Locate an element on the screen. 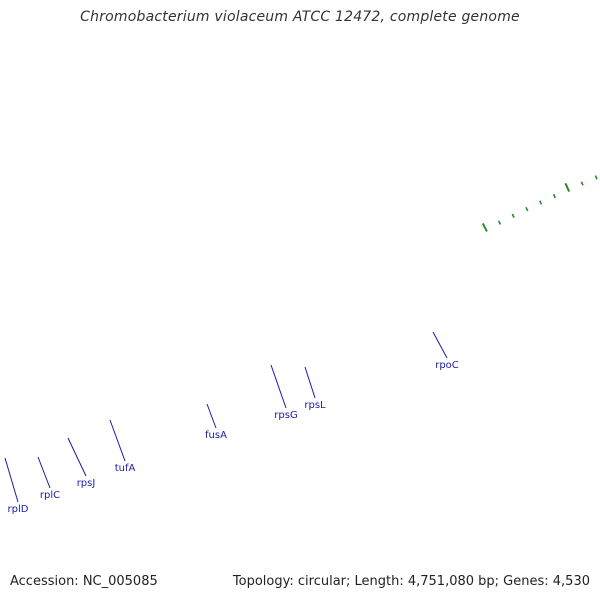 Image resolution: width=600 pixels, height=600 pixels. gene-label: tufA is located at coordinates (125, 468).